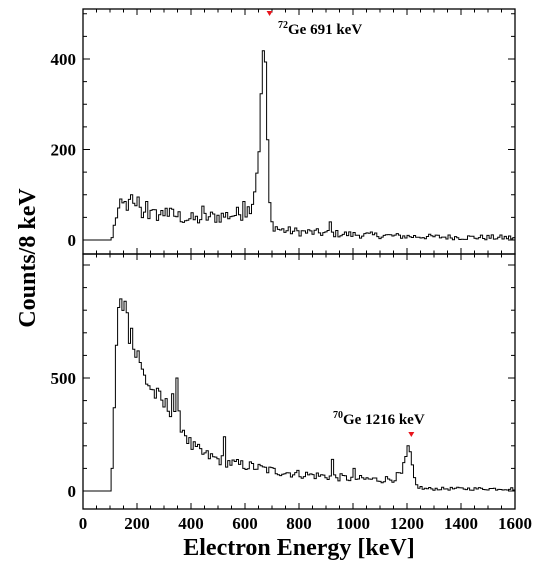 The height and width of the screenshot is (569, 544). Describe the element at coordinates (283, 25) in the screenshot. I see `top-peak-isotope-mass: 72` at that location.